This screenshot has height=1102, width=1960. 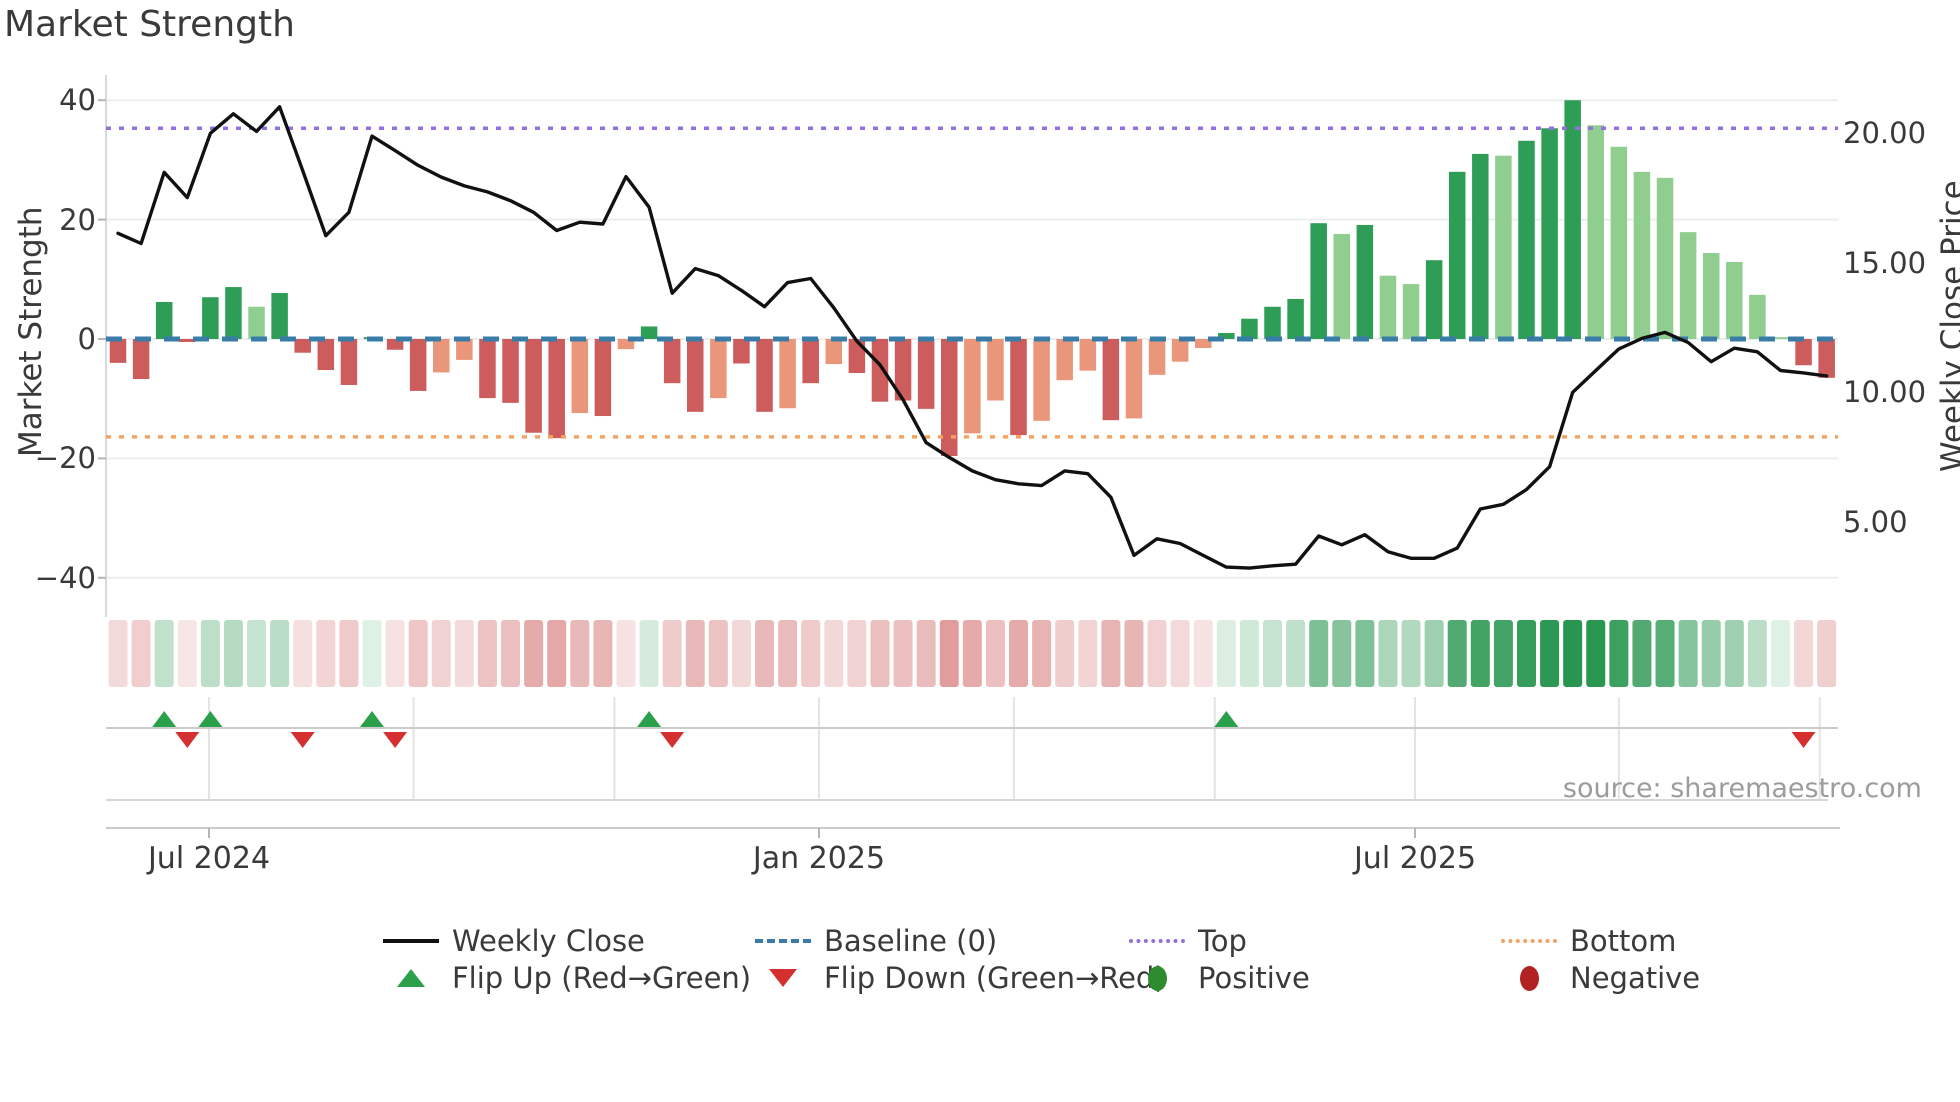 I want to click on legend-item-negative: Negative, so click(x=1600, y=978).